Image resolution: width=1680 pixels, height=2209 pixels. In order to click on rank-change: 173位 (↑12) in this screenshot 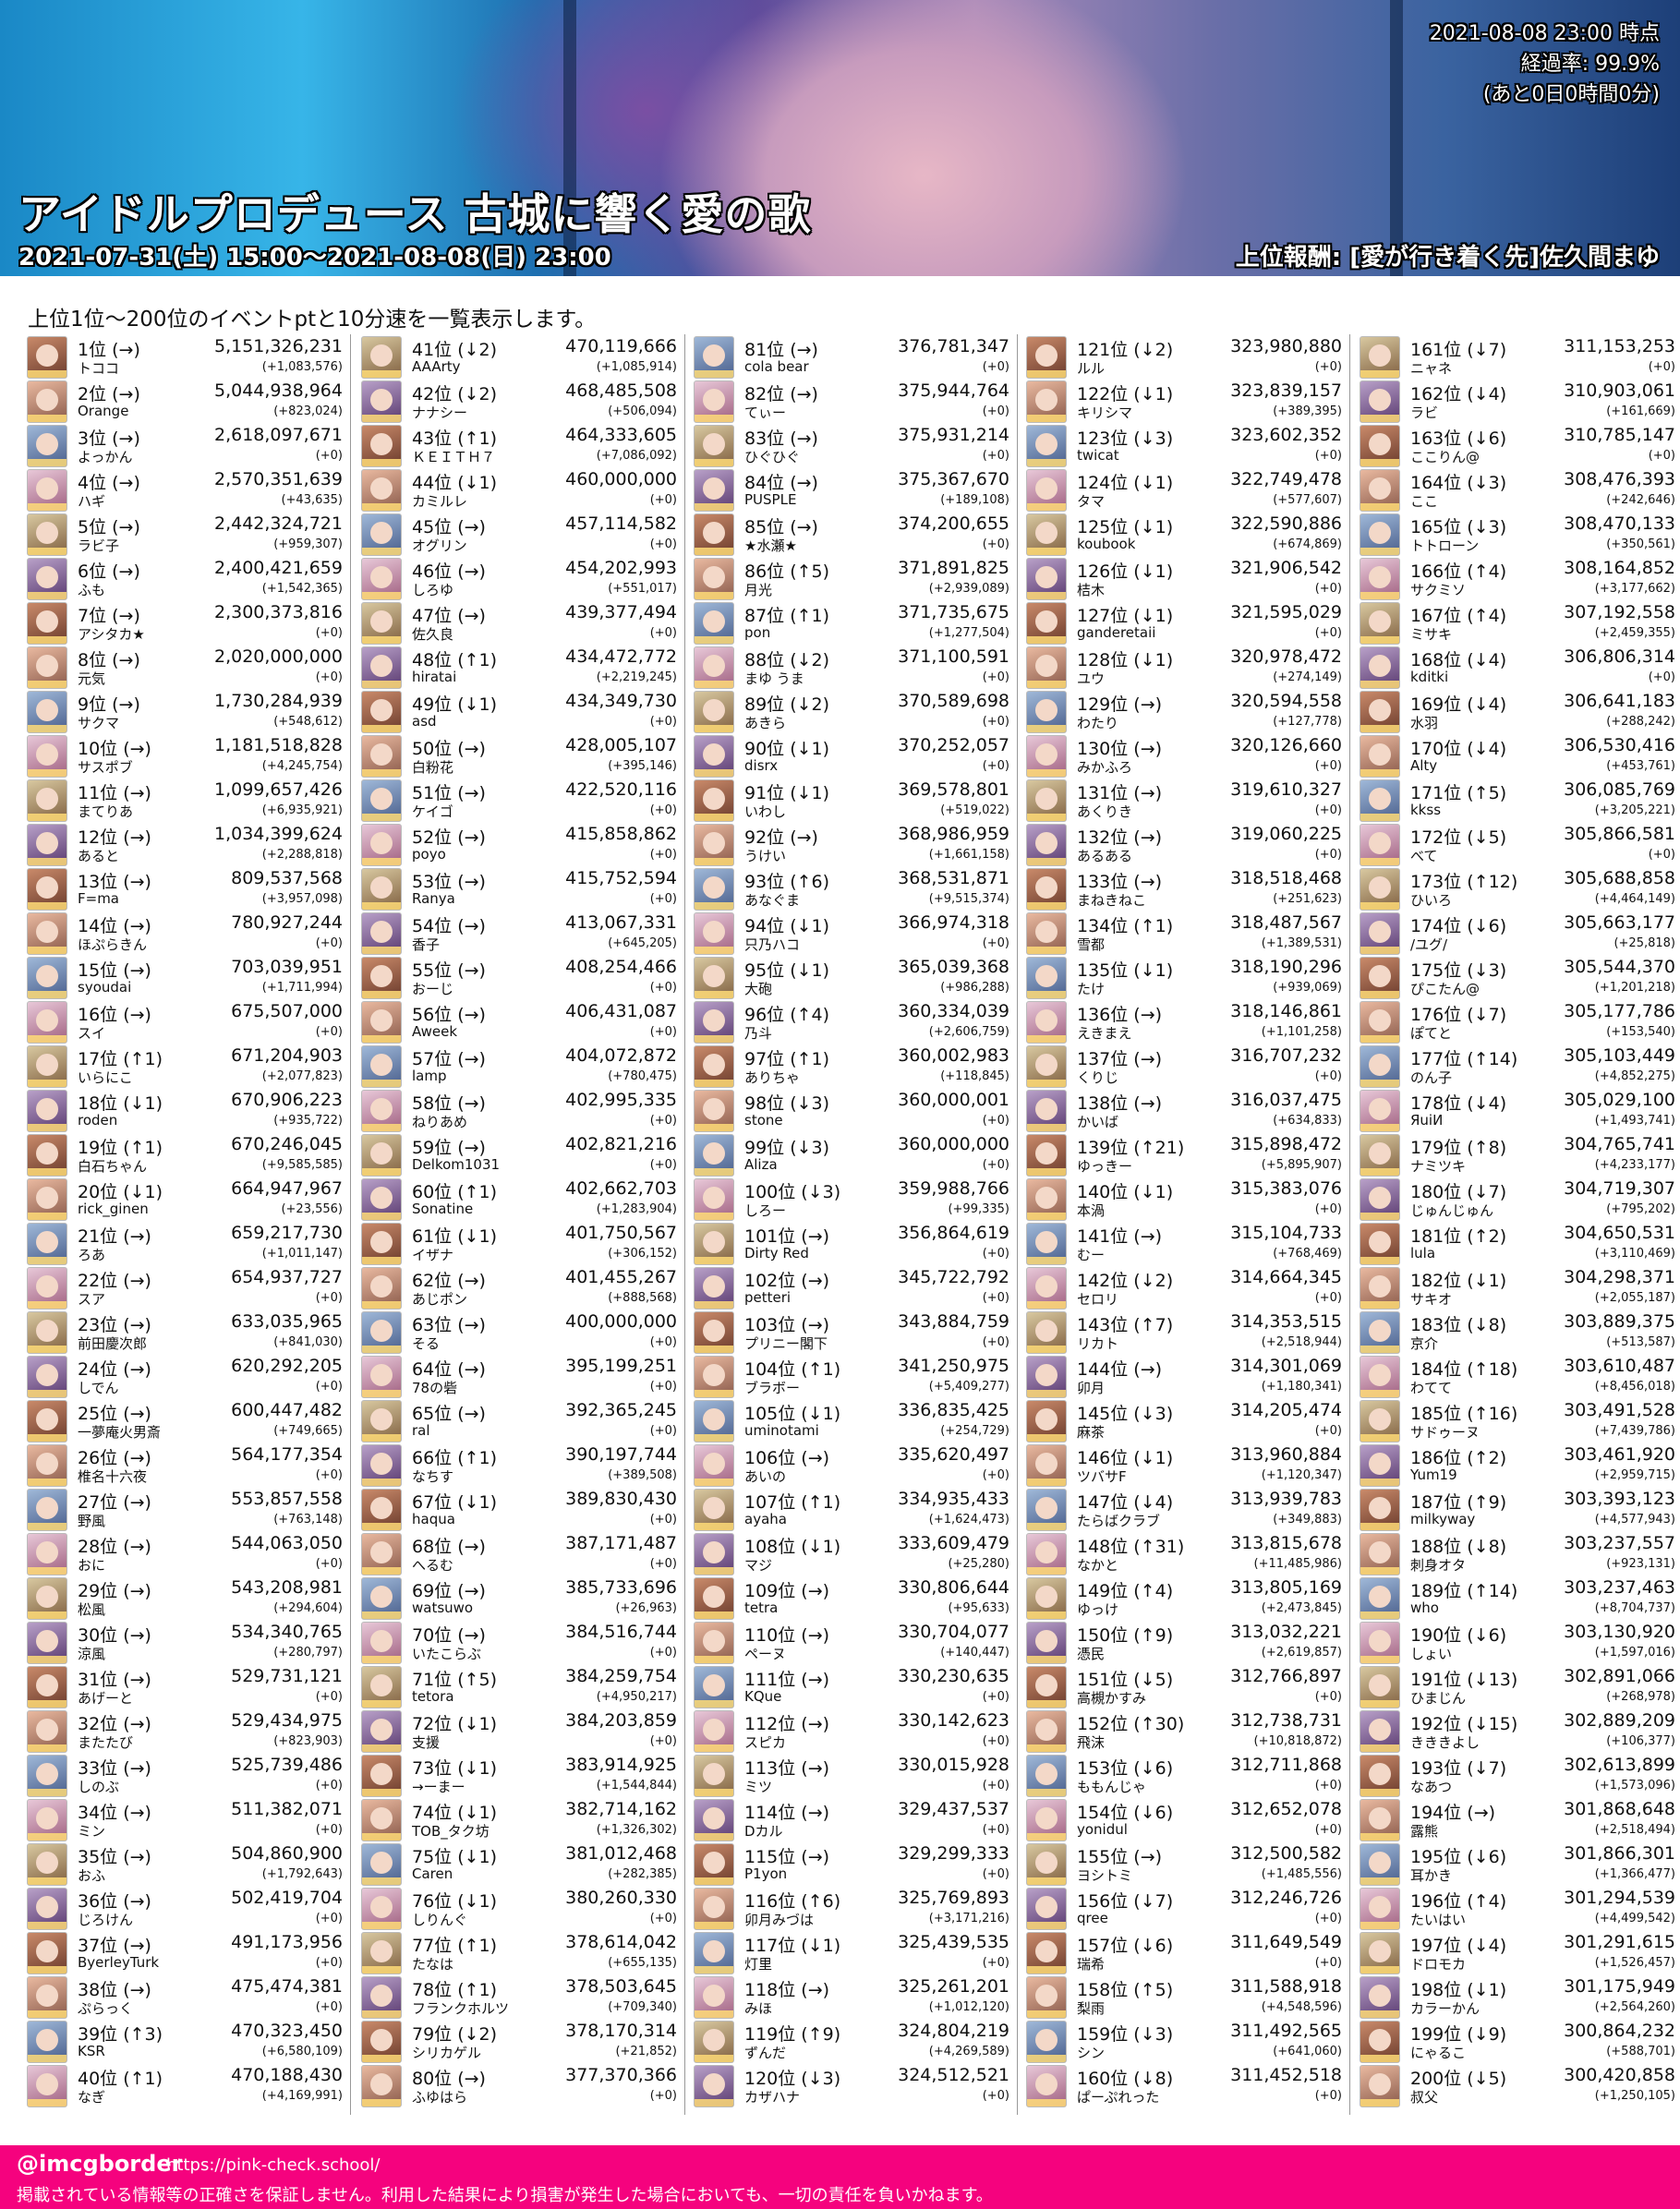, I will do `click(1464, 882)`.